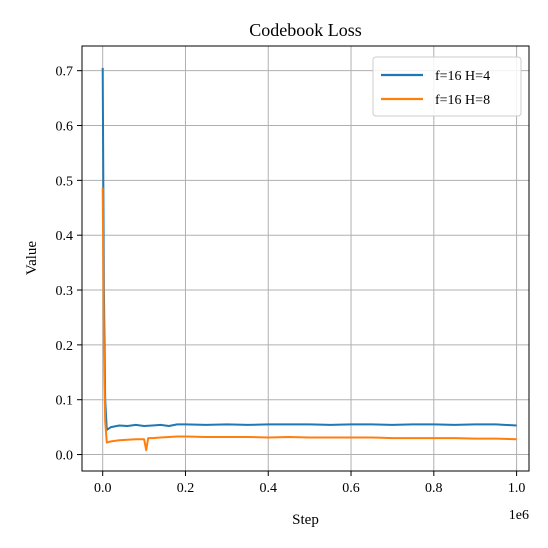 The height and width of the screenshot is (548, 548). What do you see at coordinates (65, 456) in the screenshot?
I see `y-tick-label: 0.0` at bounding box center [65, 456].